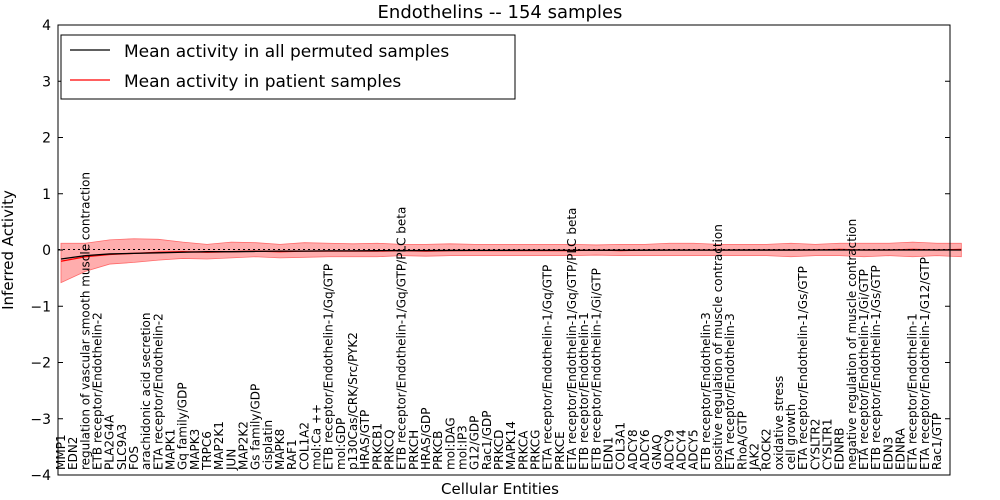 This screenshot has width=1000, height=500. I want to click on entity-label: PRKCA, so click(523, 450).